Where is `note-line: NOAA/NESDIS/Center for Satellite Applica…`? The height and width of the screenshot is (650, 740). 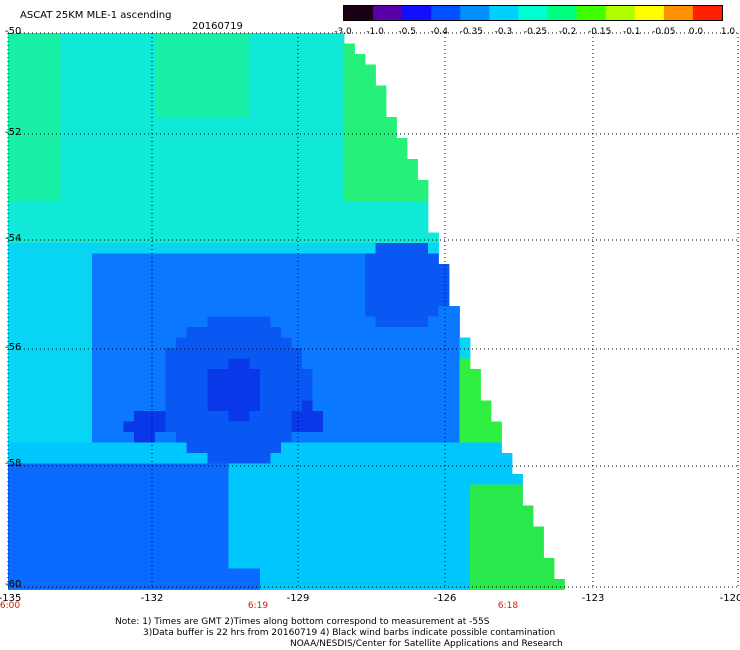 note-line: NOAA/NESDIS/Center for Satellite Applica… is located at coordinates (426, 644).